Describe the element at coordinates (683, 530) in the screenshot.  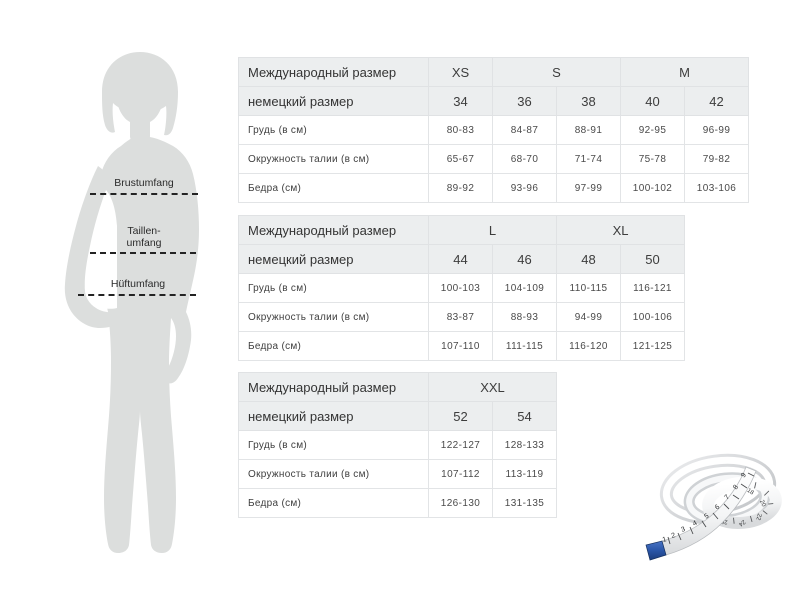
I see `svg-text: 3` at that location.